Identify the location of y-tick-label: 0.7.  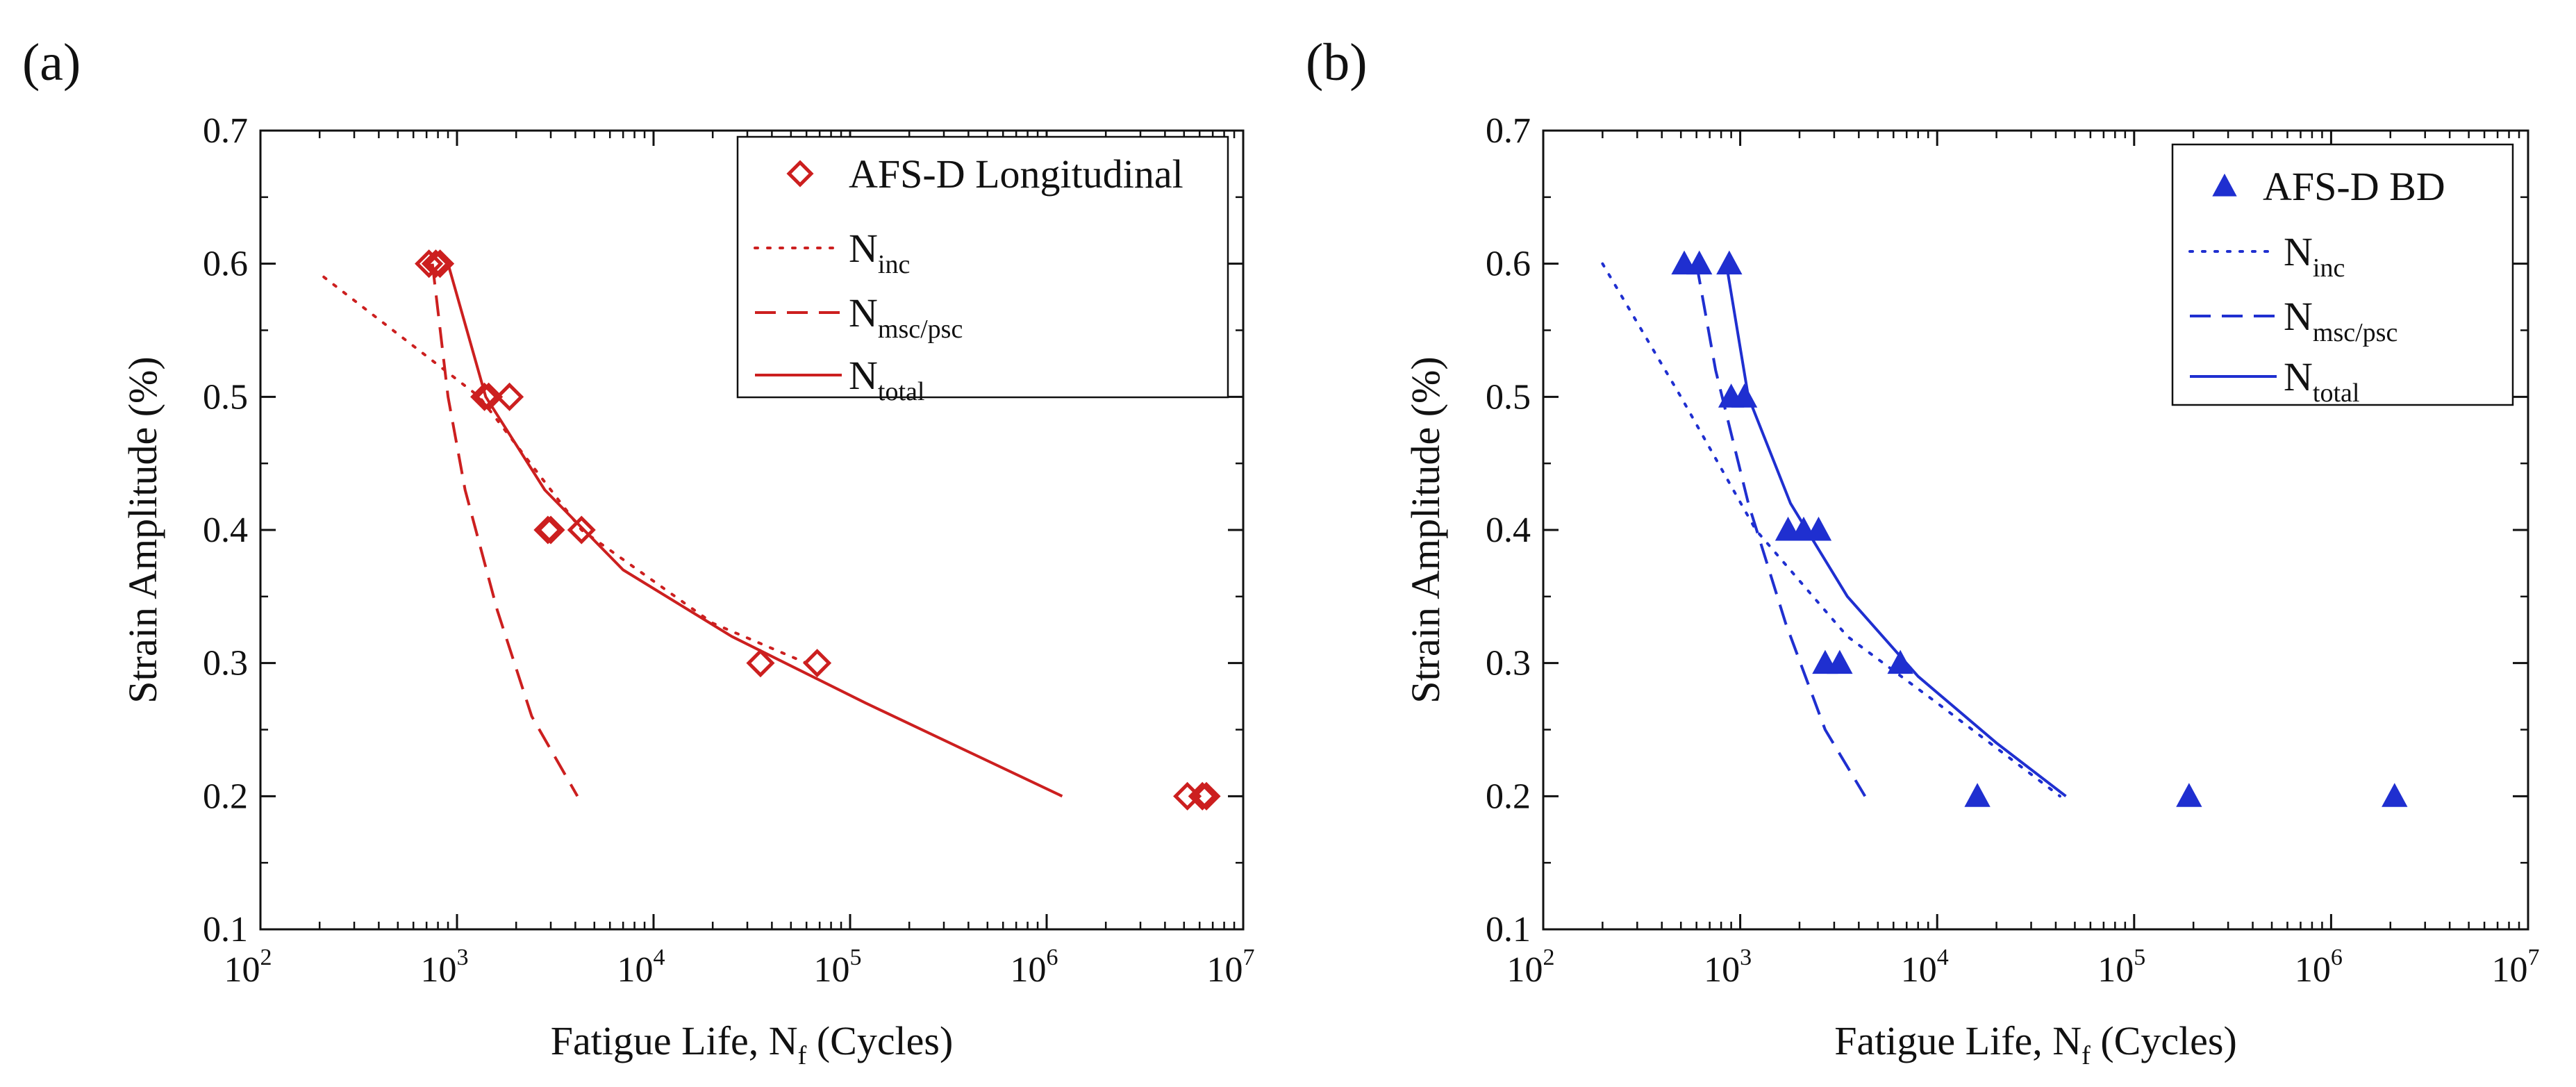
(1508, 131).